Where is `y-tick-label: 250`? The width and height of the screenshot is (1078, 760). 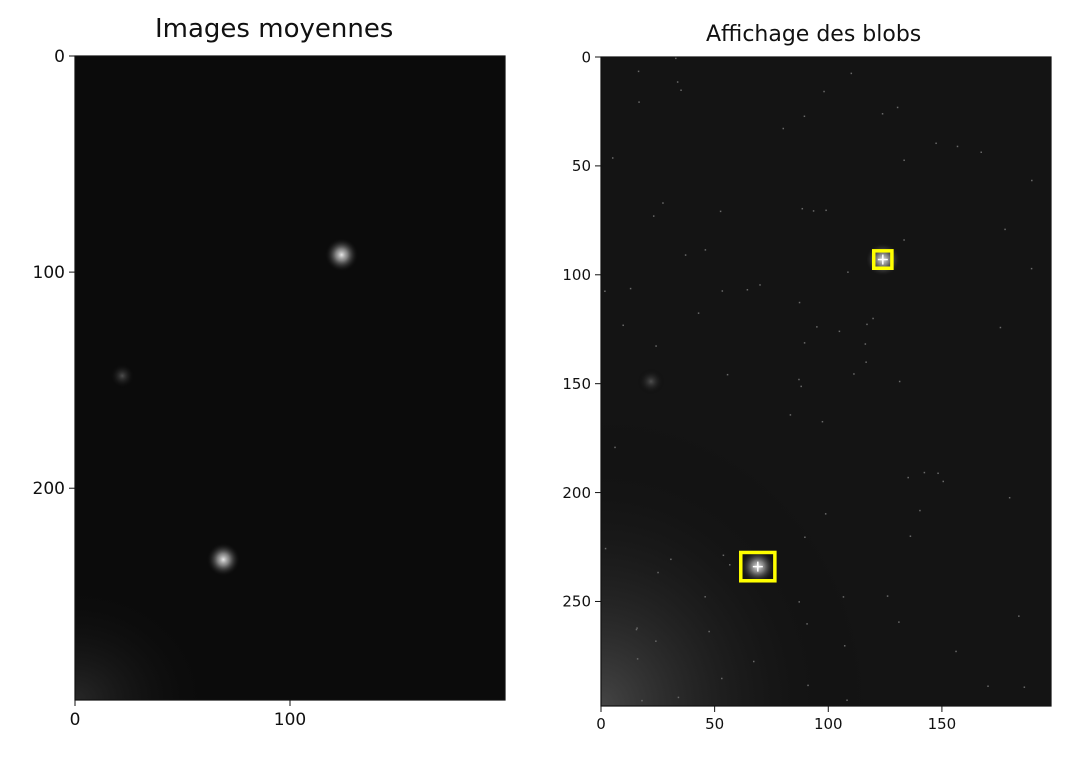
y-tick-label: 250 is located at coordinates (576, 602).